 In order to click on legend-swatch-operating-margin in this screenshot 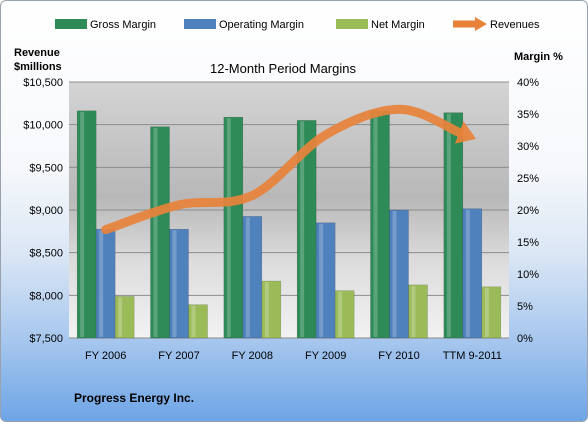, I will do `click(200, 24)`.